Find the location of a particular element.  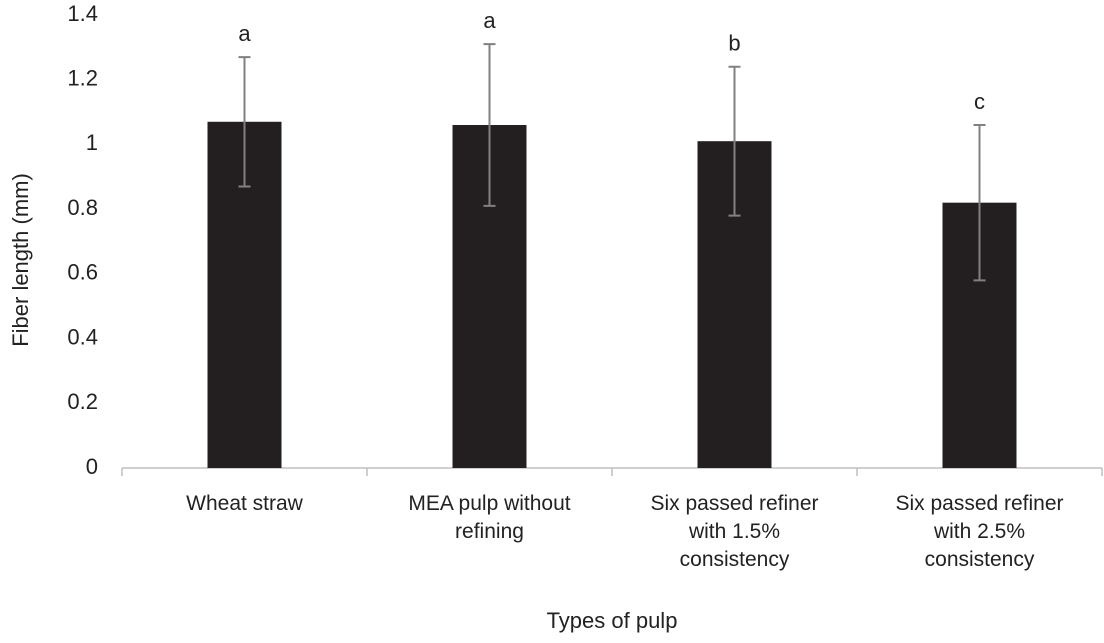

significance-letter: b is located at coordinates (734, 43).